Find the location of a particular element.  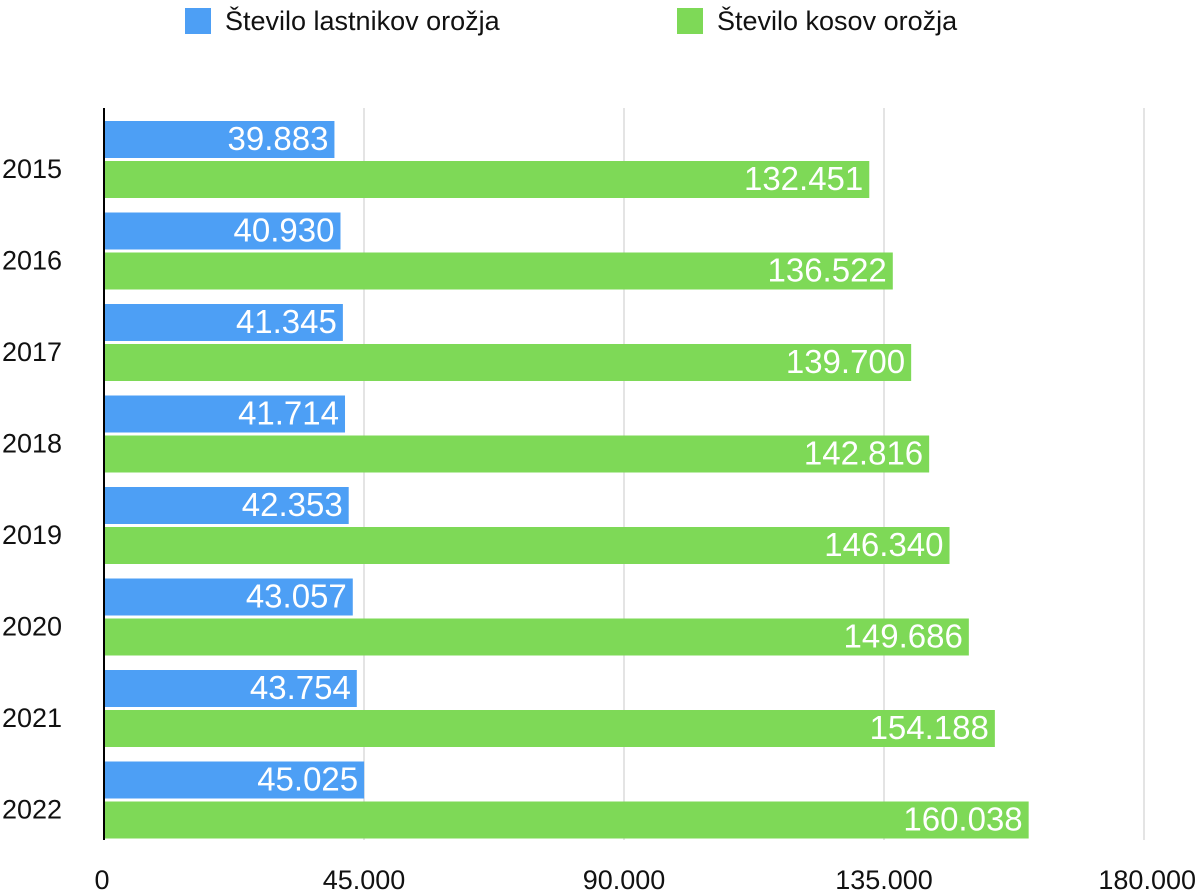

data-label-owners: 42.353 is located at coordinates (292, 504).